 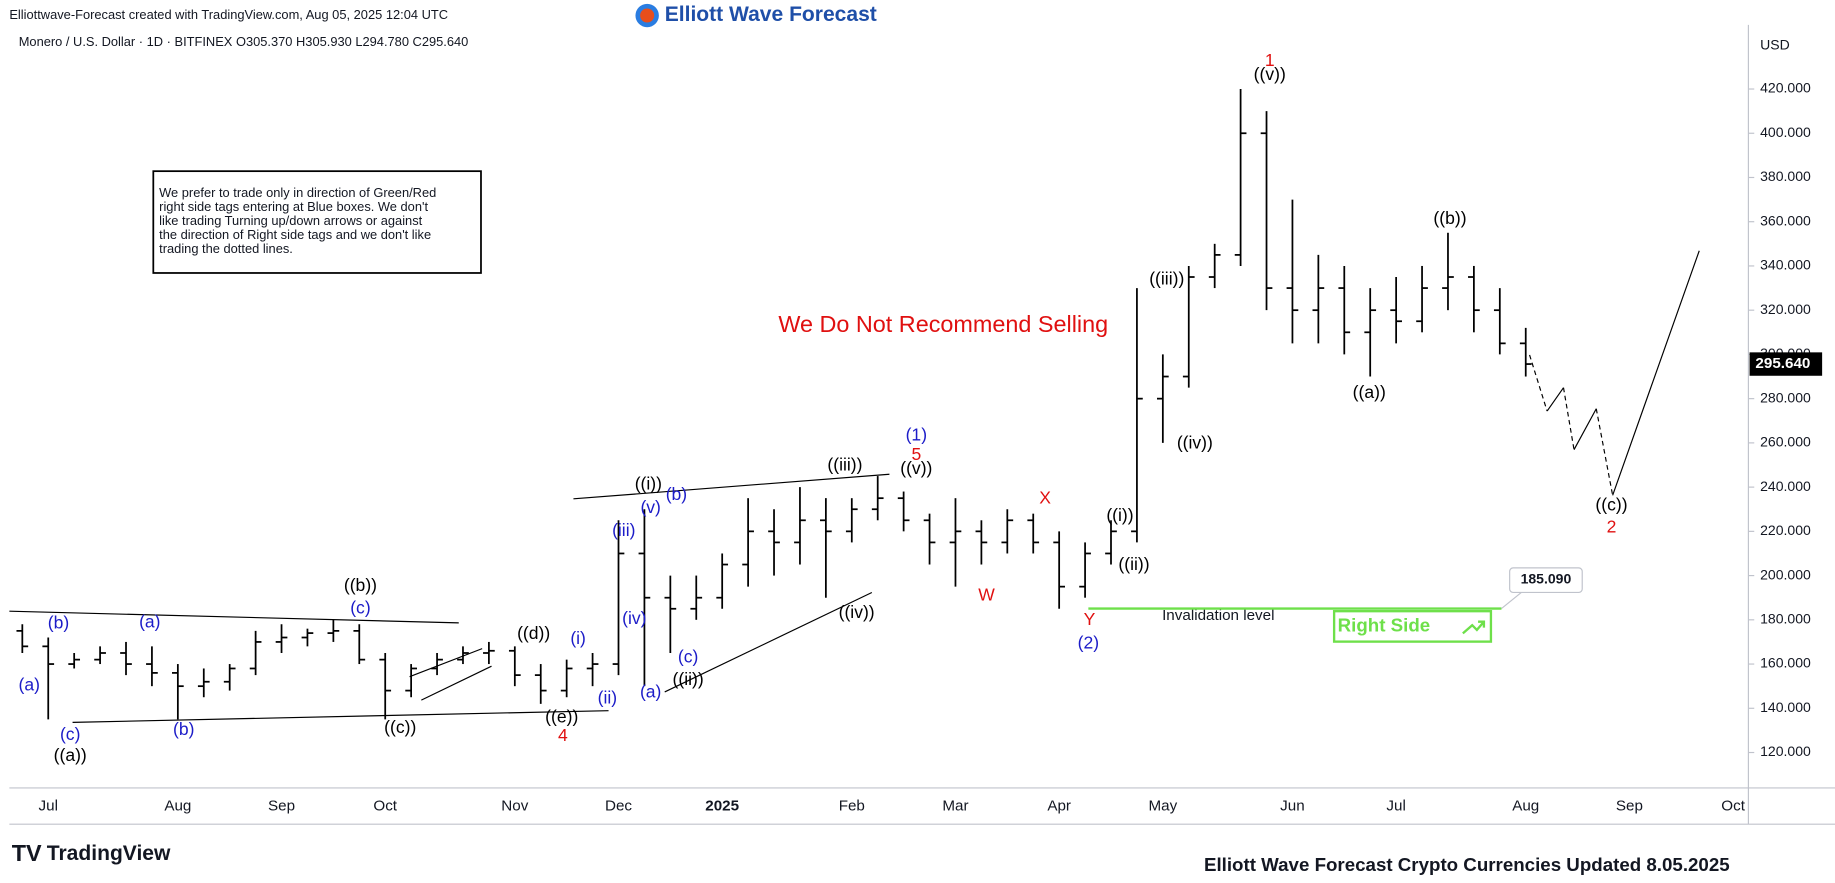 What do you see at coordinates (27, 853) in the screenshot?
I see `tv-icon: TV` at bounding box center [27, 853].